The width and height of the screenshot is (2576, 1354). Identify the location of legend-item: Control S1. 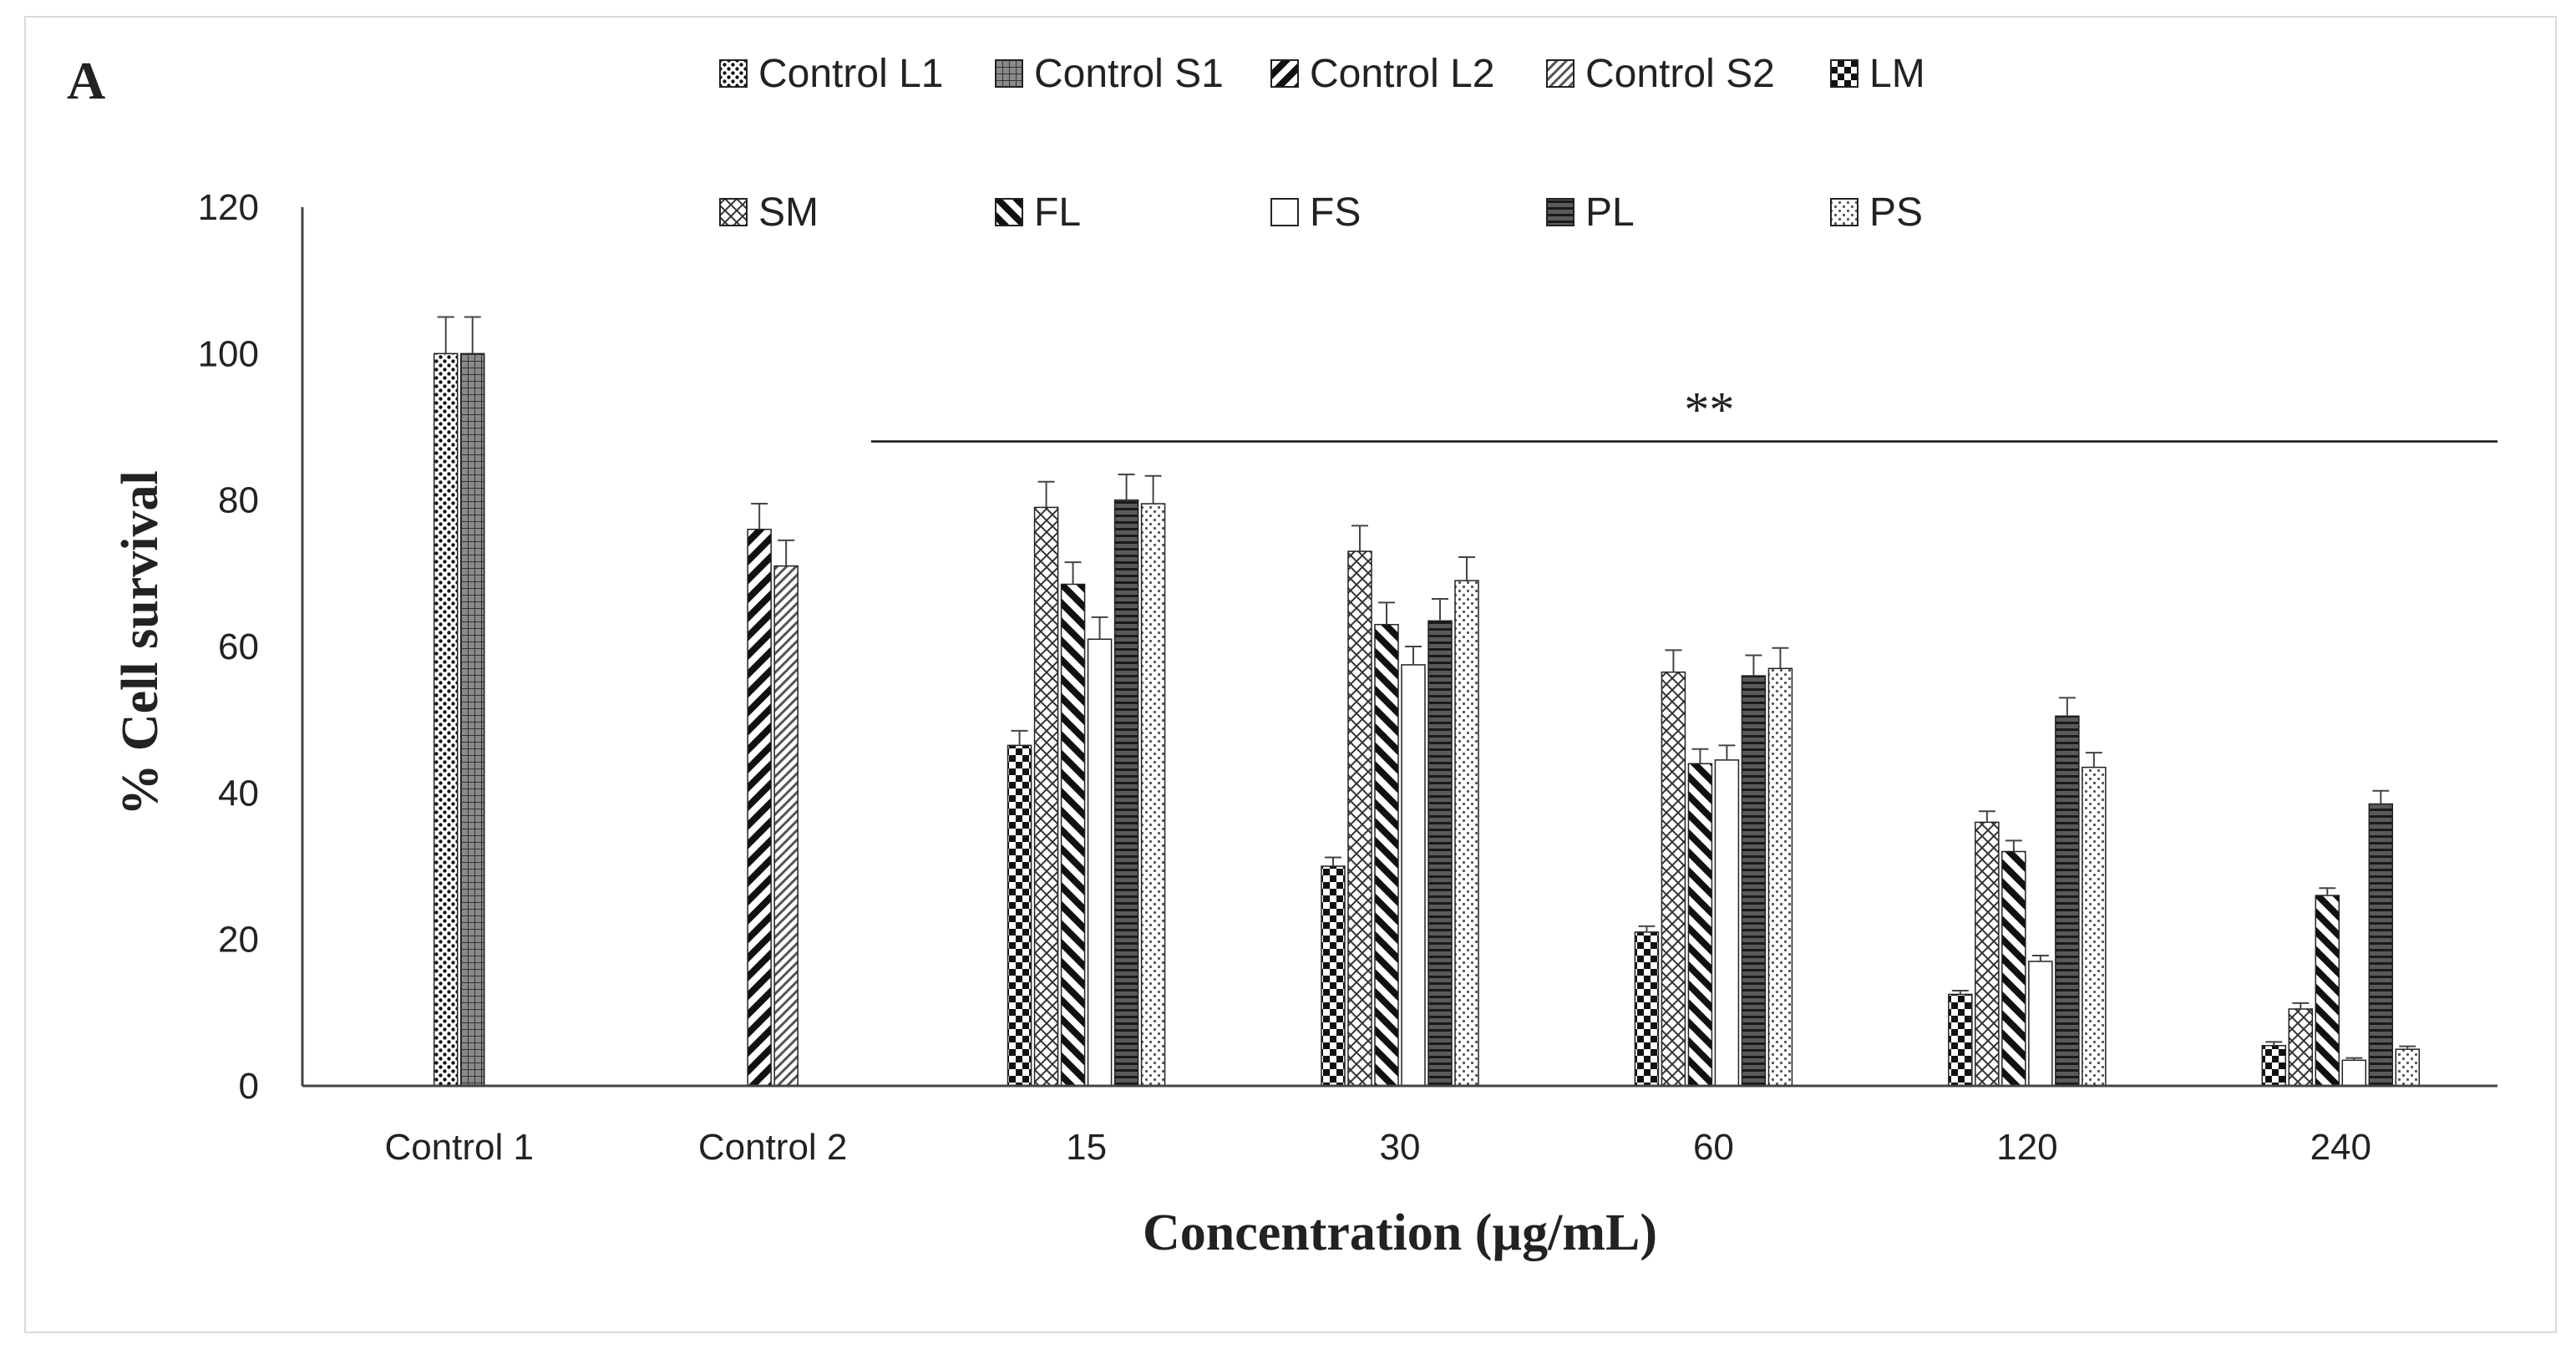
(1109, 74).